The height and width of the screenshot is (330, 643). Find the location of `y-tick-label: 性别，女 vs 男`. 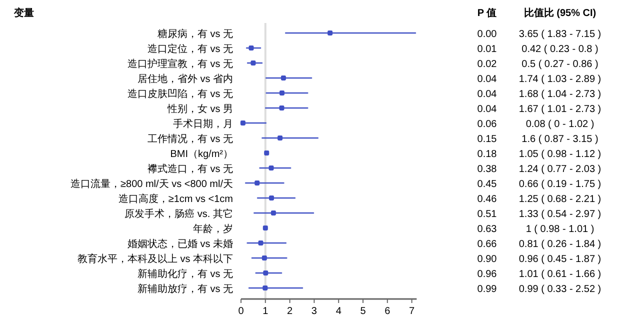

y-tick-label: 性别，女 vs 男 is located at coordinates (199, 109).